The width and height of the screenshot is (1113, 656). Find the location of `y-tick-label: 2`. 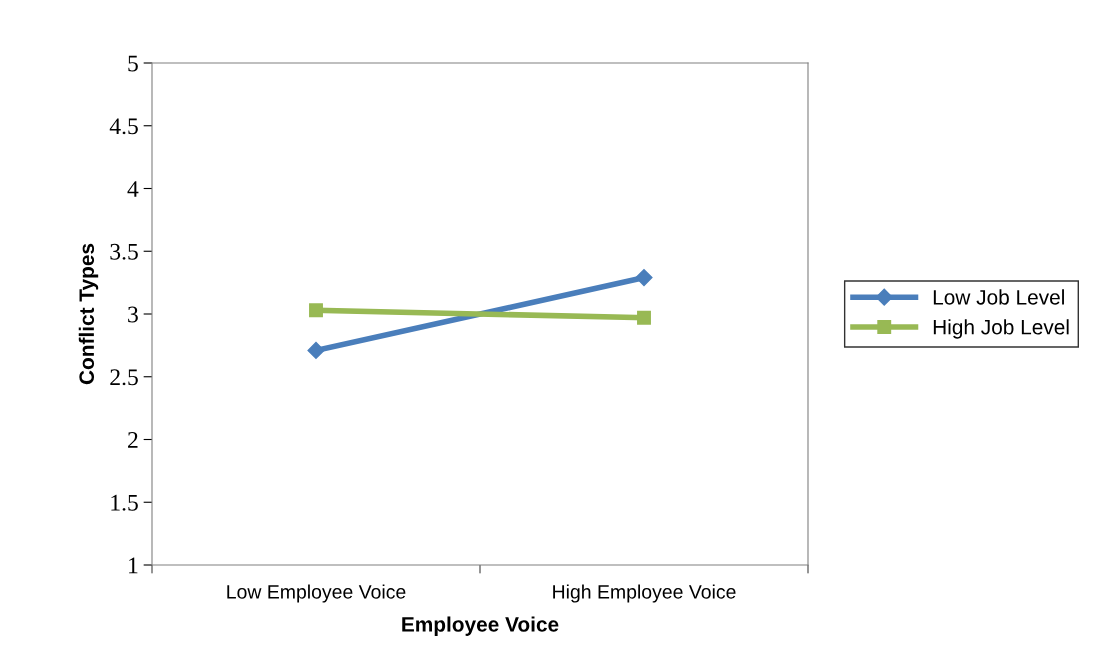

y-tick-label: 2 is located at coordinates (133, 440).